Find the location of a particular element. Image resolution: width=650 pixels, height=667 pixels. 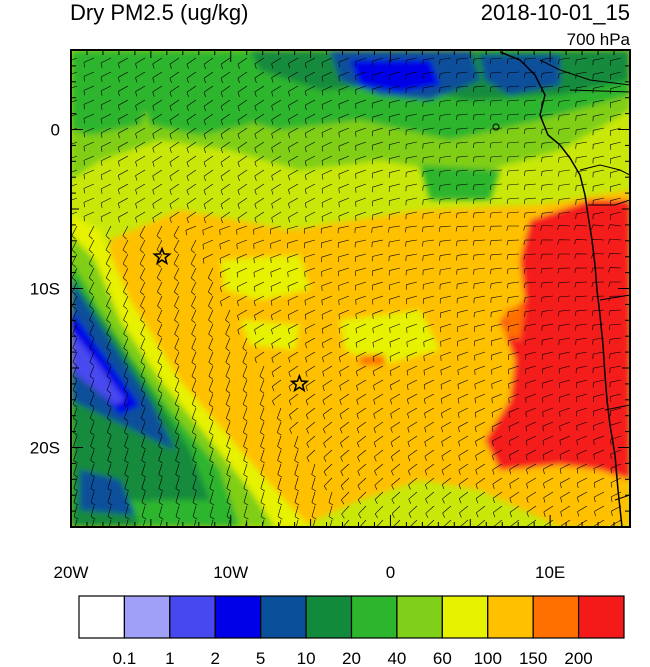

lon-tick-label: 10W is located at coordinates (230, 572).